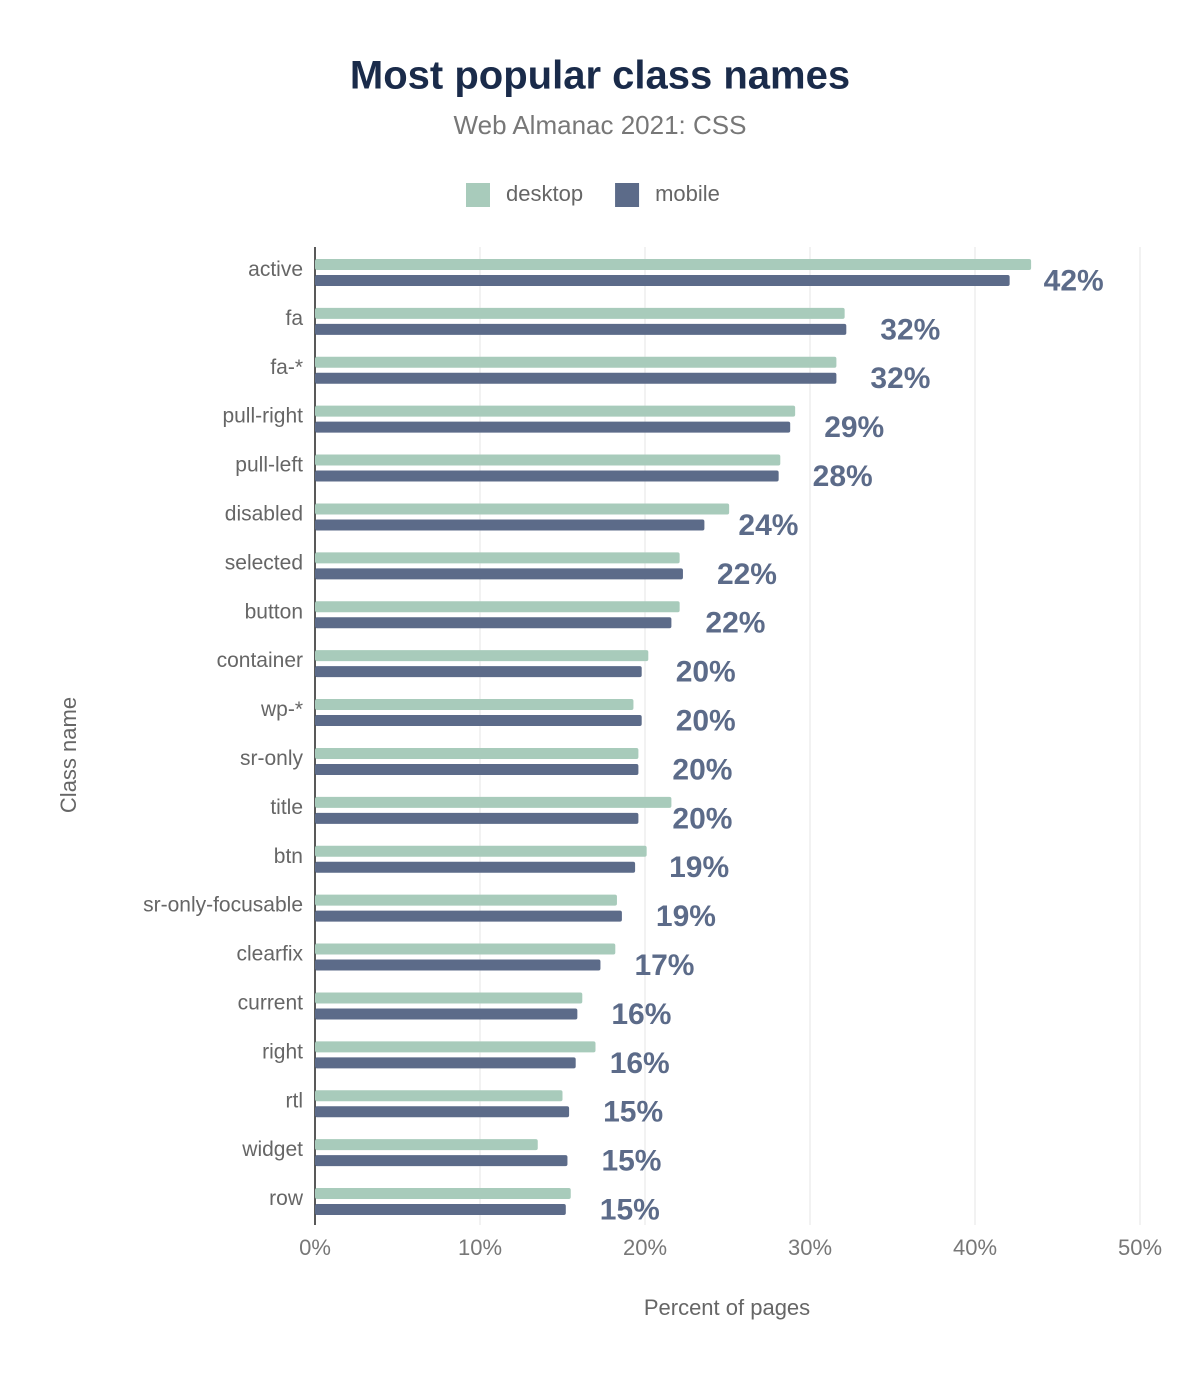 This screenshot has height=1387, width=1200. Describe the element at coordinates (68, 755) in the screenshot. I see `y-axis-title: Class name` at that location.